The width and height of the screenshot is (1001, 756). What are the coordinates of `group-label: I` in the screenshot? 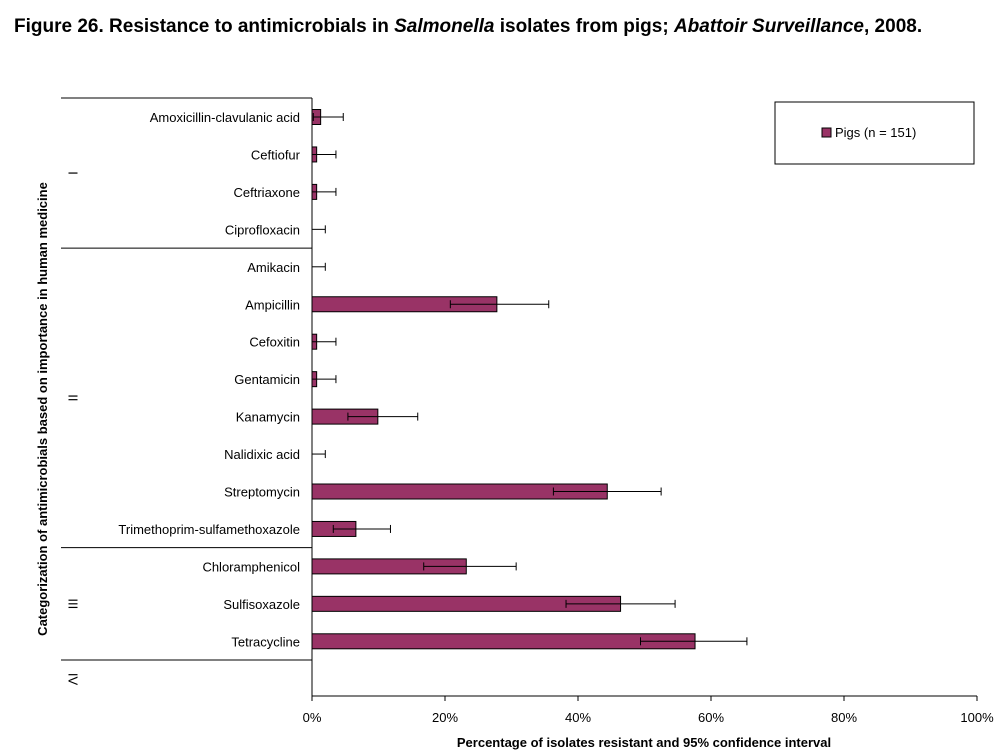 It's located at (73, 173).